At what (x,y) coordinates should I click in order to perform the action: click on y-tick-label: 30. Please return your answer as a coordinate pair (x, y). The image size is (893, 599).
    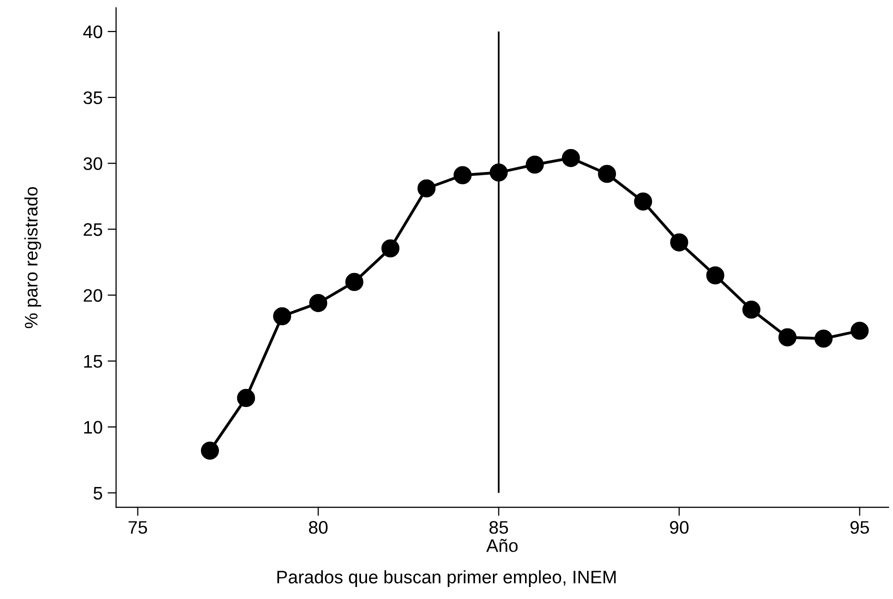
    Looking at the image, I should click on (93, 163).